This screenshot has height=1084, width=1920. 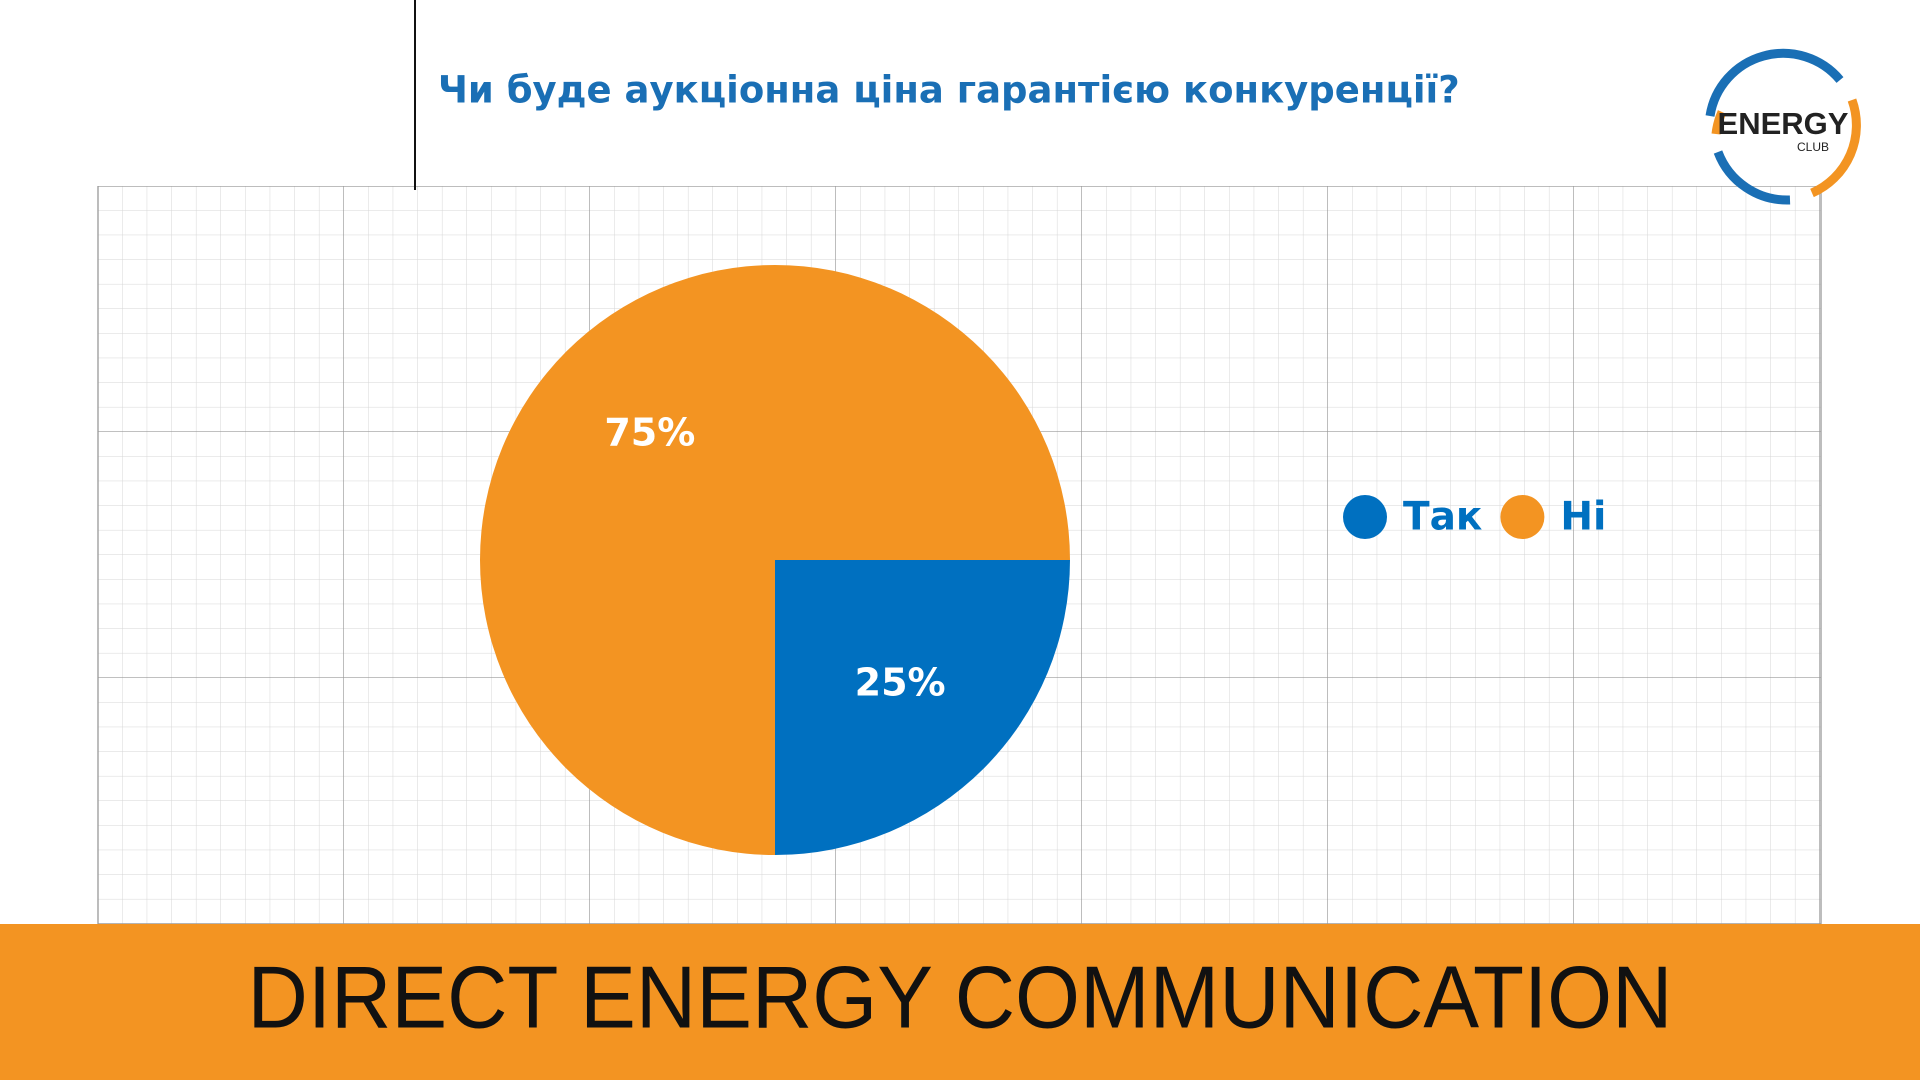 What do you see at coordinates (1813, 147) in the screenshot?
I see `logo-subtitle: CLUB` at bounding box center [1813, 147].